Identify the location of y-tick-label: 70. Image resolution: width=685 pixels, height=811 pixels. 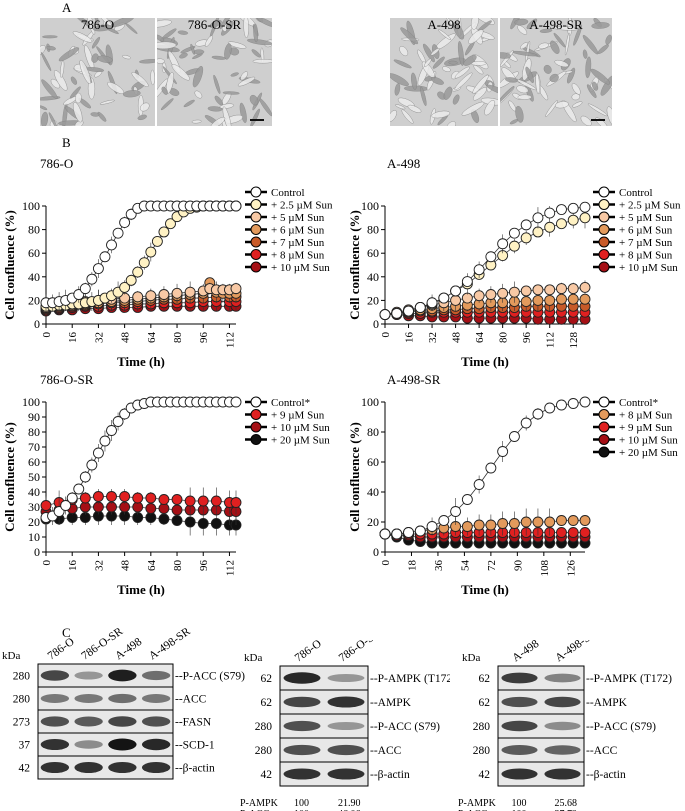
(34, 447).